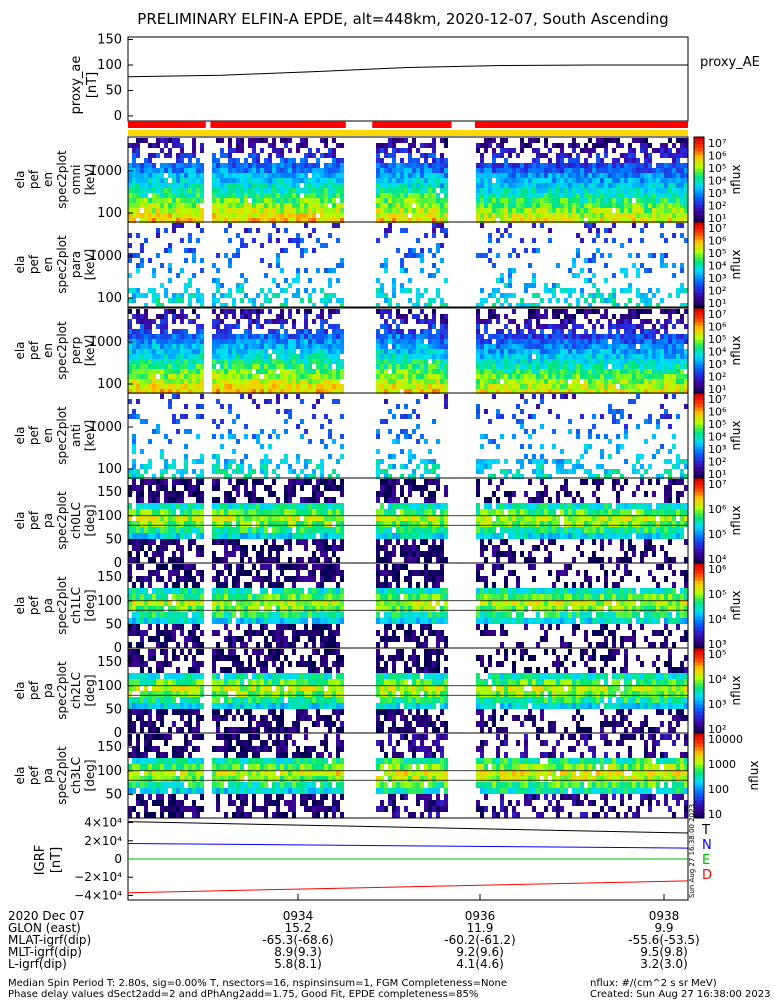  I want to click on colorbar-label: nflux, so click(736, 436).